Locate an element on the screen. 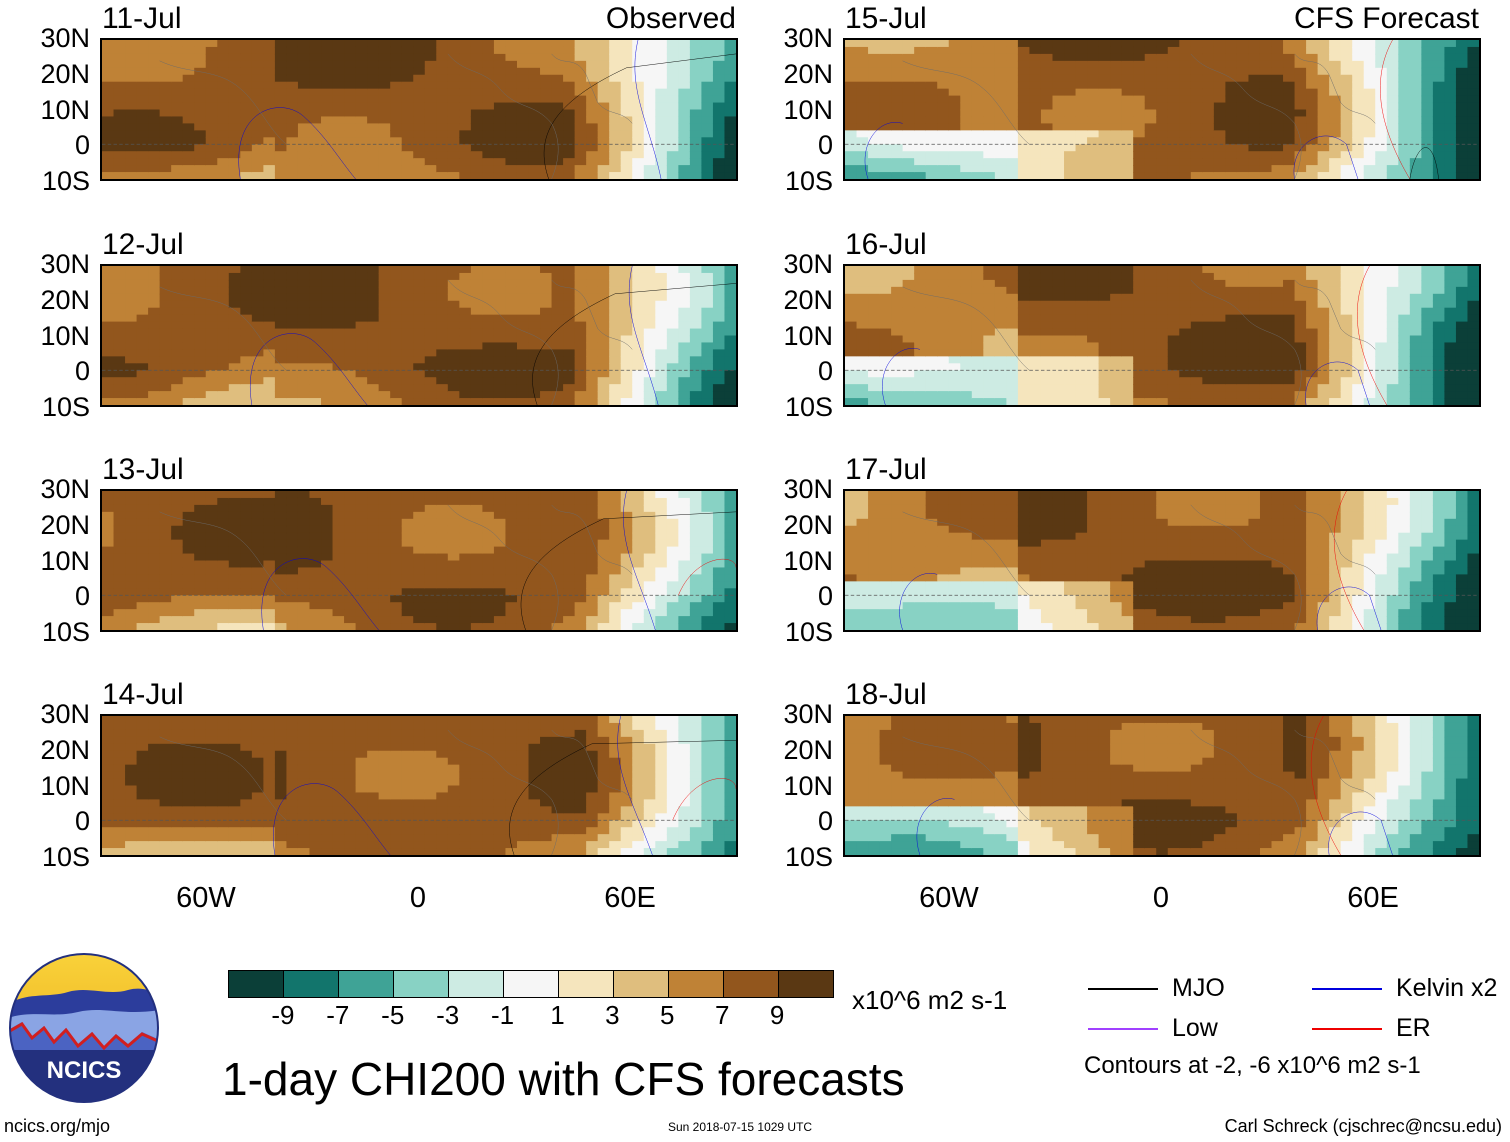 The image size is (1510, 1142). y-tick-label: 30N is located at coordinates (65, 489).